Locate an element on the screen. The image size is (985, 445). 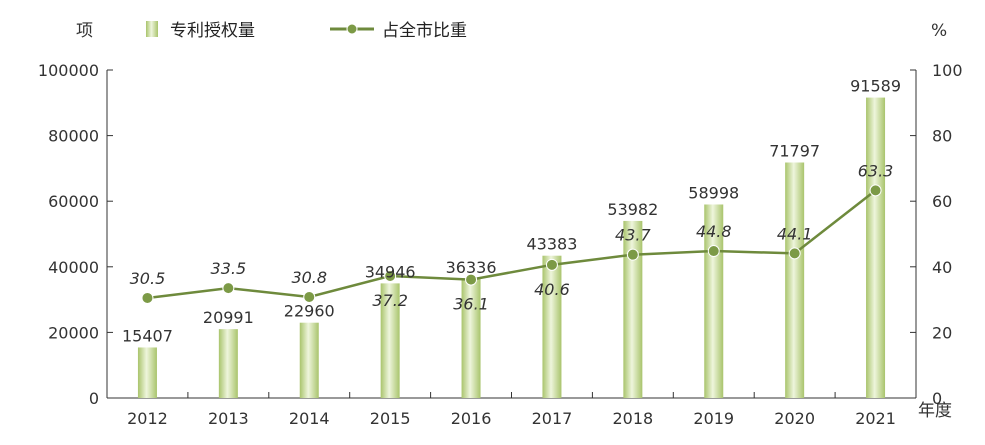
y-right-tick-label: 100 is located at coordinates (947, 70).